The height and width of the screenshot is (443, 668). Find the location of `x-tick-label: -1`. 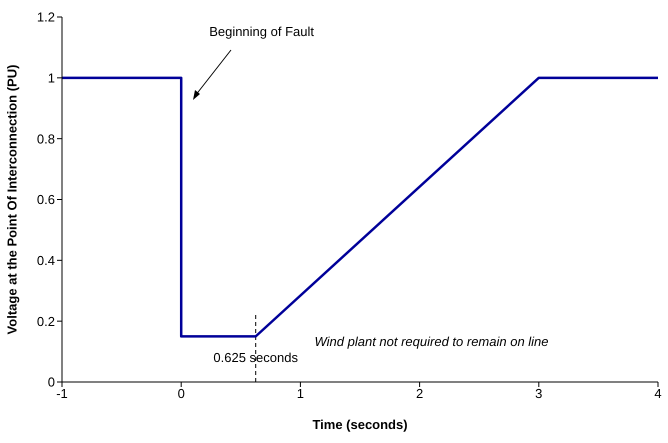

x-tick-label: -1 is located at coordinates (62, 394).